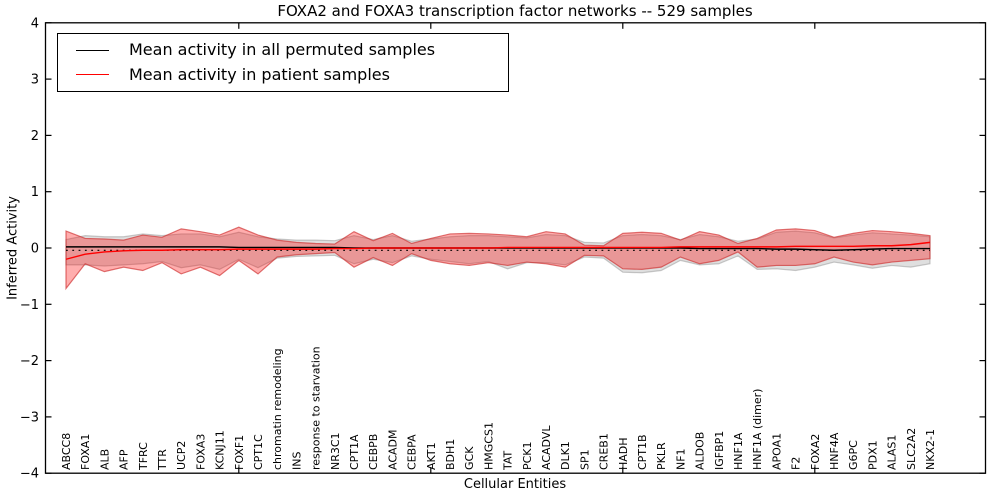 The width and height of the screenshot is (1000, 500). I want to click on legend-item-permuted: Mean activity in all permuted samples, so click(292, 50).